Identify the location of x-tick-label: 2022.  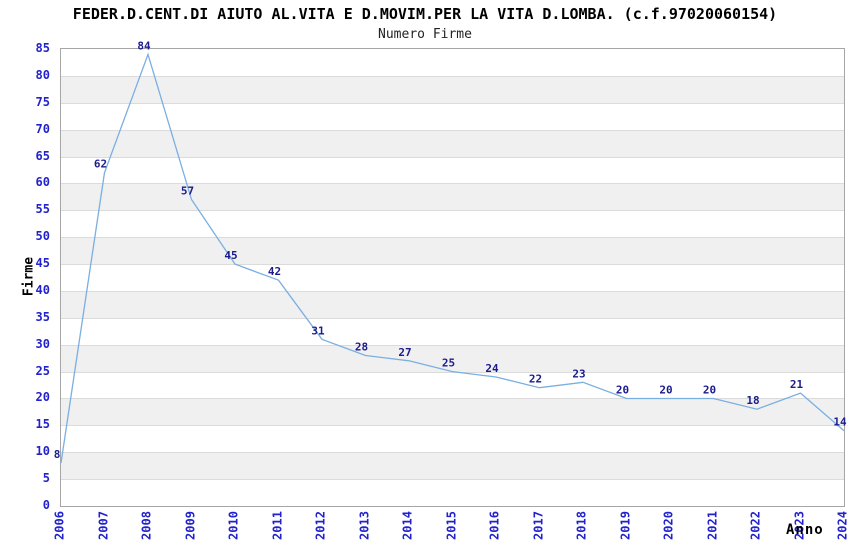
(755, 525).